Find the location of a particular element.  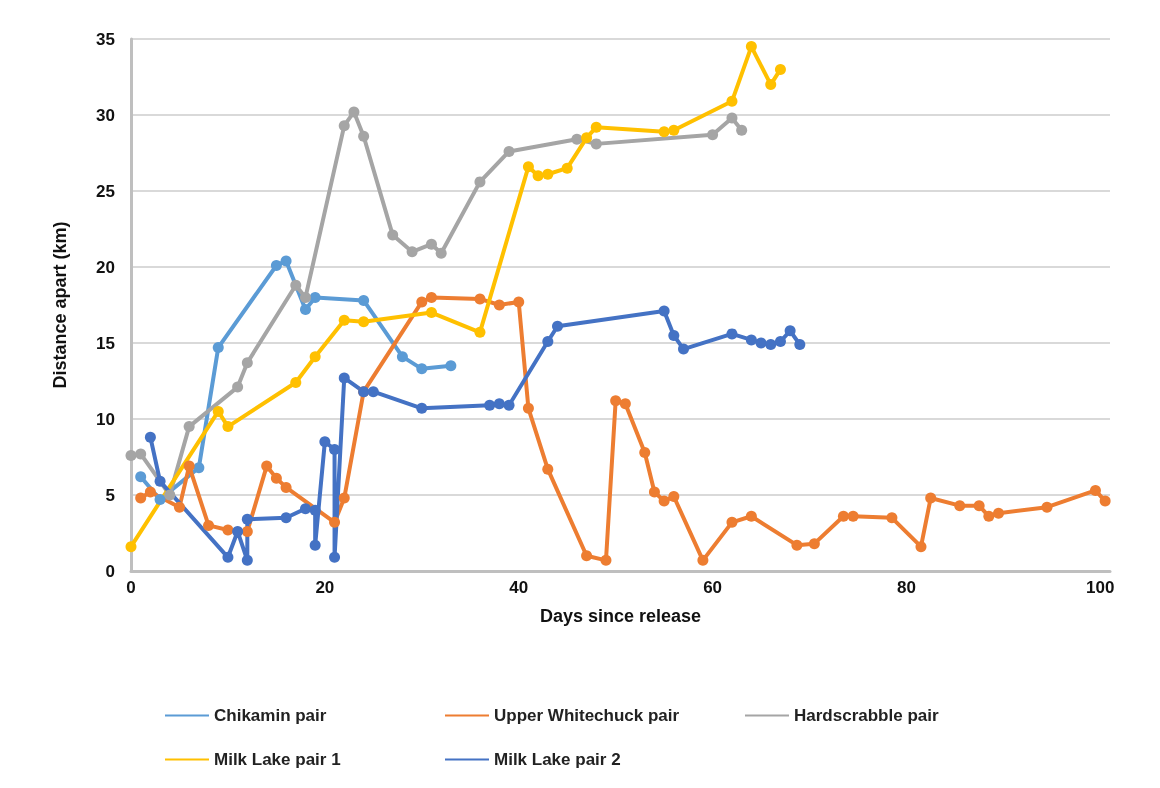

y-tick-label: 10 is located at coordinates (105, 419).